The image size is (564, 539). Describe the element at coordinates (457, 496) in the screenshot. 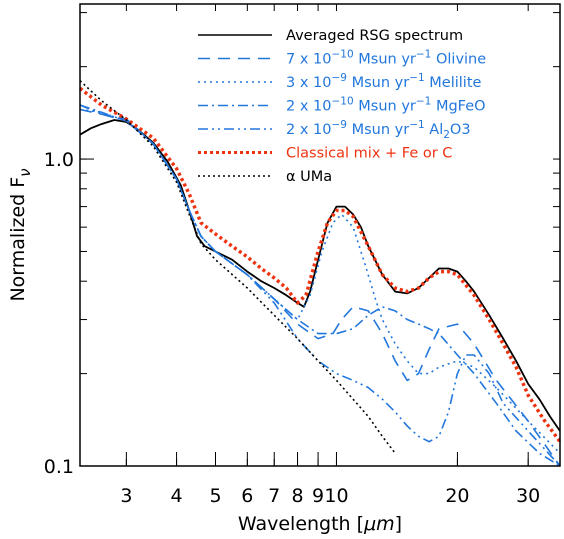

I see `x-tick-label: 20` at that location.